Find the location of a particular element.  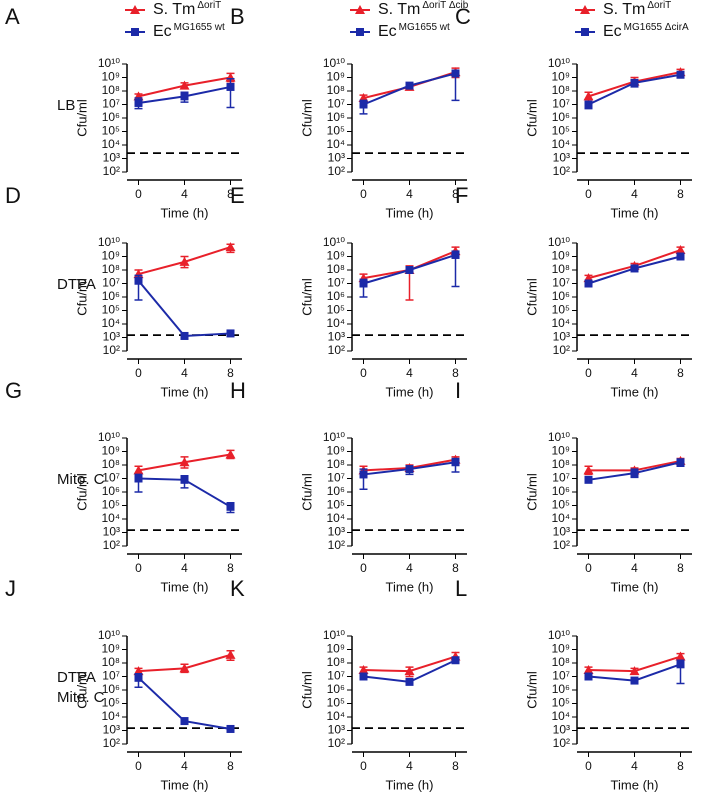

legend-superscript: MG1655 ΔcirA is located at coordinates (656, 27).